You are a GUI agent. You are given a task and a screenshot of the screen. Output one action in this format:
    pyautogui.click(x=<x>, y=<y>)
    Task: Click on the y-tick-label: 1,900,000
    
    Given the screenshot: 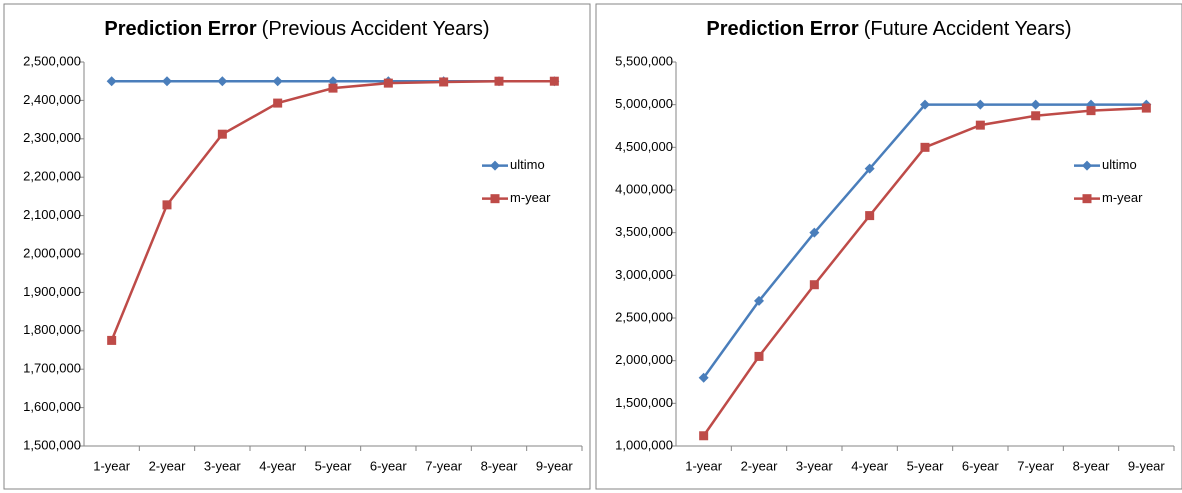 What is the action you would take?
    pyautogui.click(x=52, y=291)
    